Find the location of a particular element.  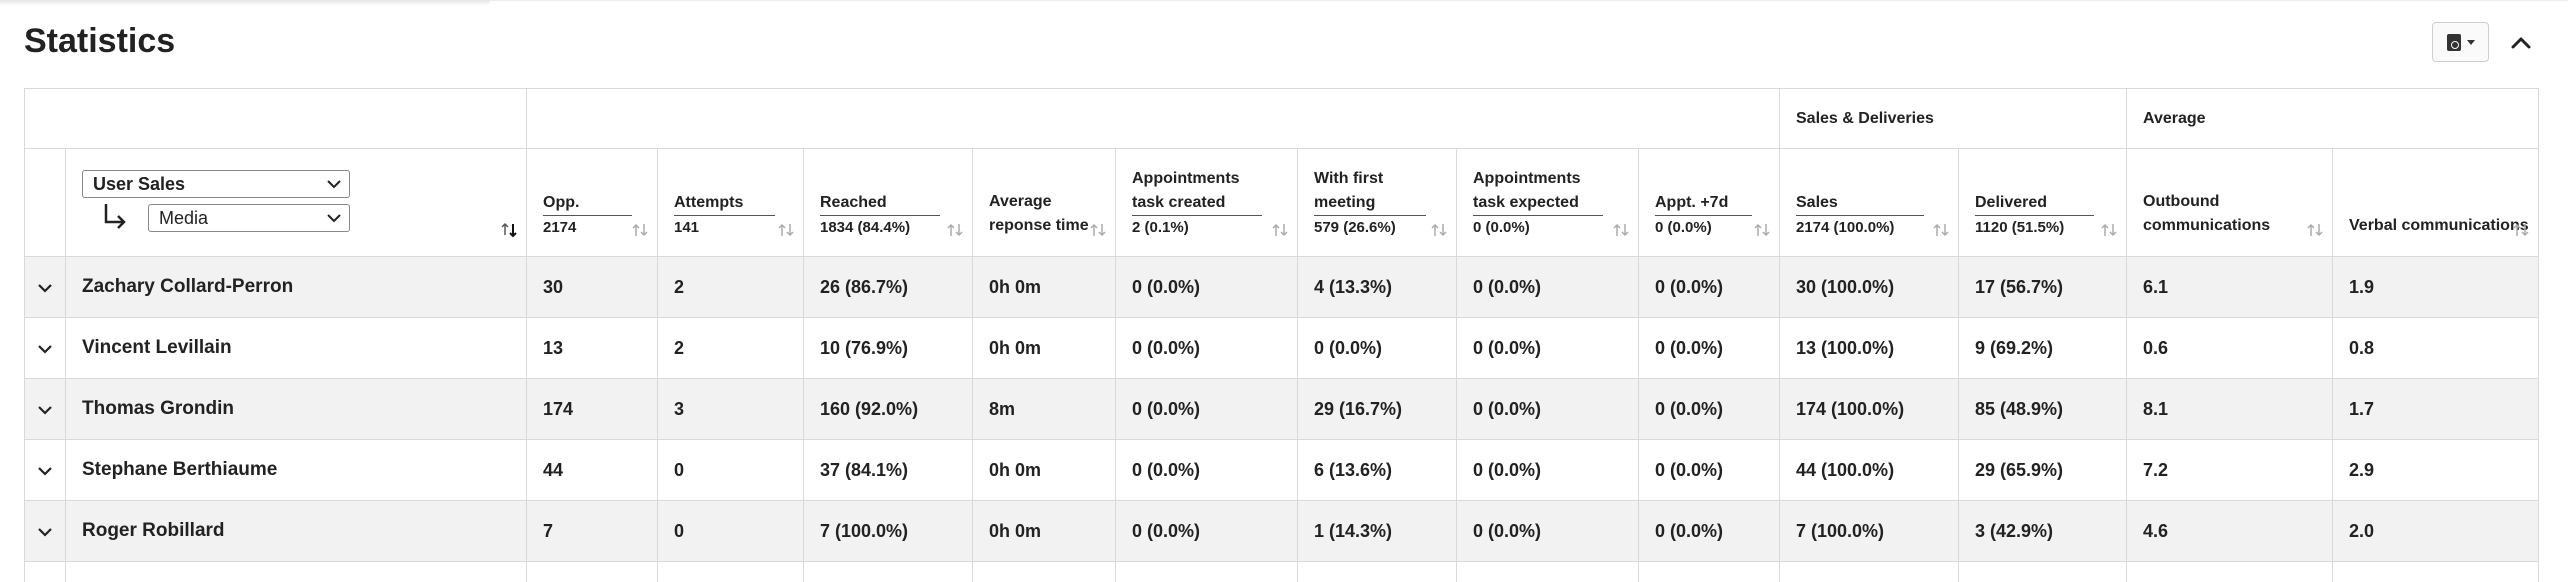

row-user-name: Thomas Grondin is located at coordinates (296, 409).